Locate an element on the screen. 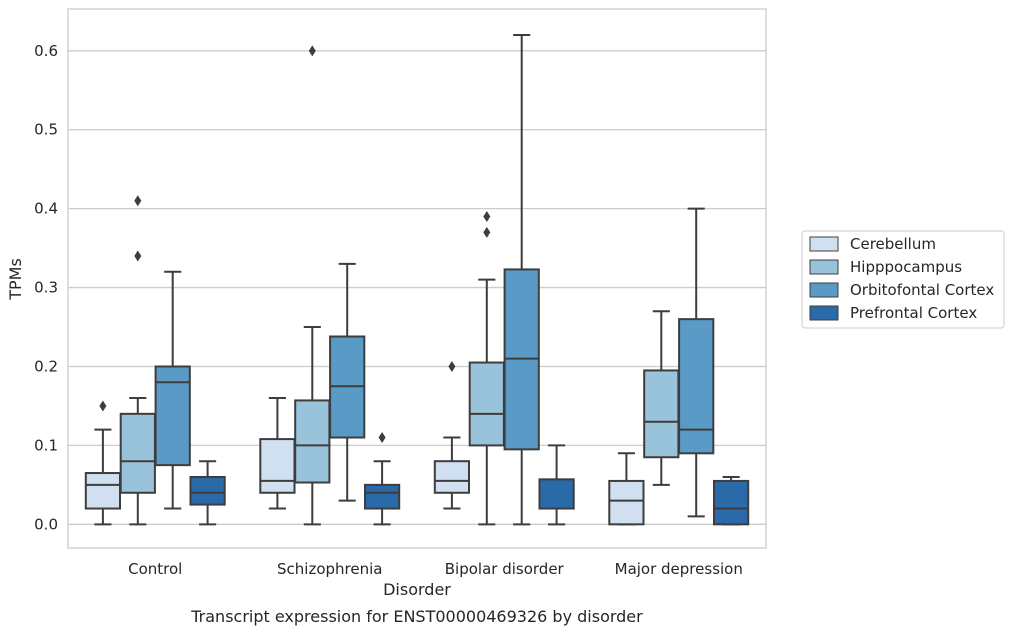  y-tick-label: 0.3 is located at coordinates (46, 288).